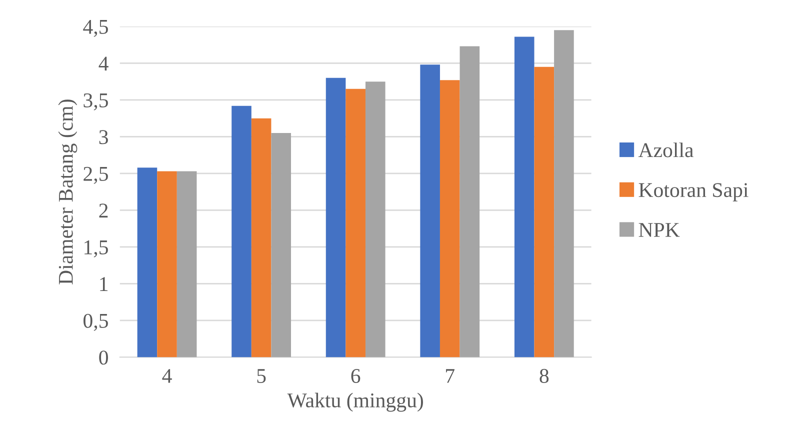 The image size is (810, 441). I want to click on y-tick-label: 1, so click(104, 284).